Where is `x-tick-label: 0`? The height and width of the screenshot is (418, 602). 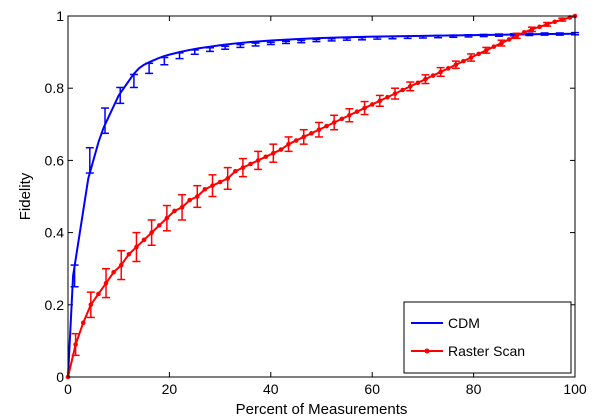 x-tick-label: 0 is located at coordinates (68, 389).